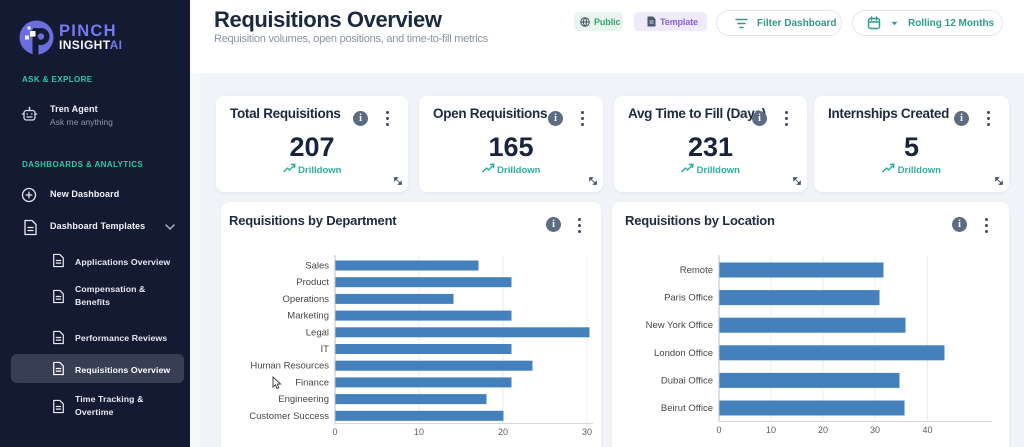 This screenshot has height=447, width=1024. What do you see at coordinates (687, 380) in the screenshot?
I see `svg-text: Dubai Office` at bounding box center [687, 380].